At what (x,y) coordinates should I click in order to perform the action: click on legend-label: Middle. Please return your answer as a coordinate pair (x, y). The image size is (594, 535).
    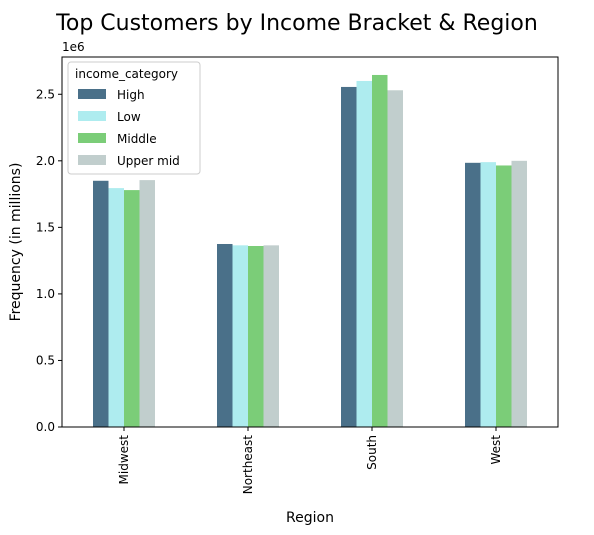
    Looking at the image, I should click on (137, 139).